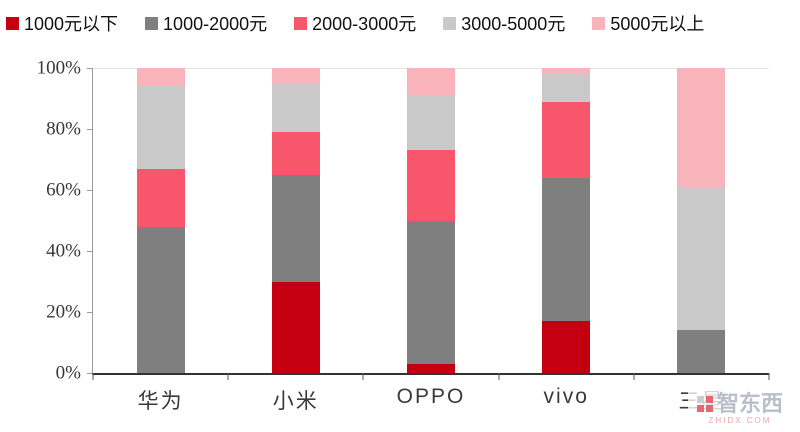 This screenshot has width=800, height=432. What do you see at coordinates (63, 312) in the screenshot?
I see `y-tick-label: 20%` at bounding box center [63, 312].